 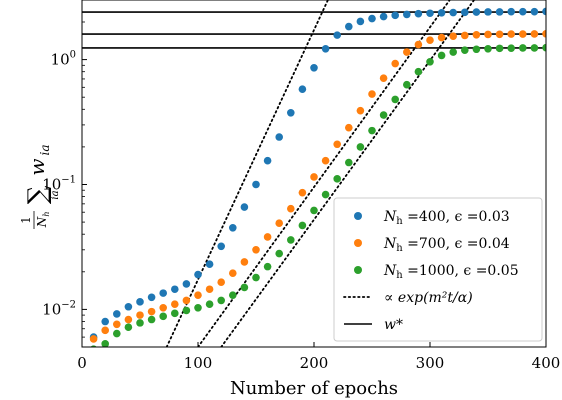 I want to click on legend-label: ∝ exp(m²t/α), so click(x=428, y=298).